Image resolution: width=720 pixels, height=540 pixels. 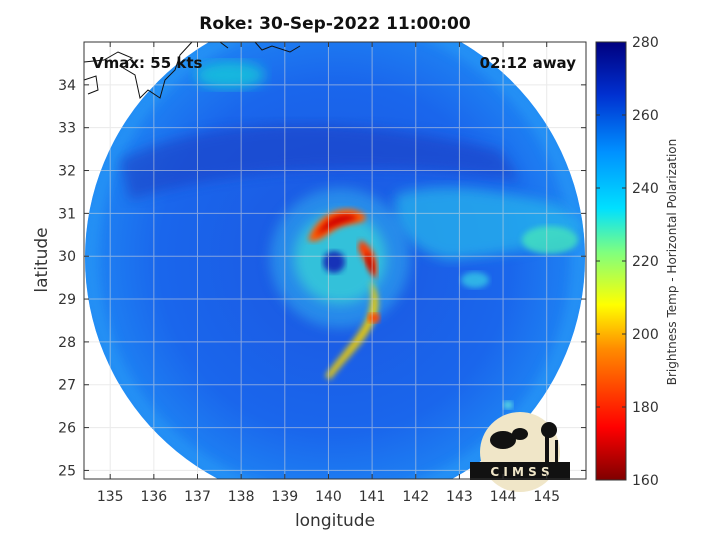 I want to click on colorbar-tick-label: 200, so click(x=645, y=335).